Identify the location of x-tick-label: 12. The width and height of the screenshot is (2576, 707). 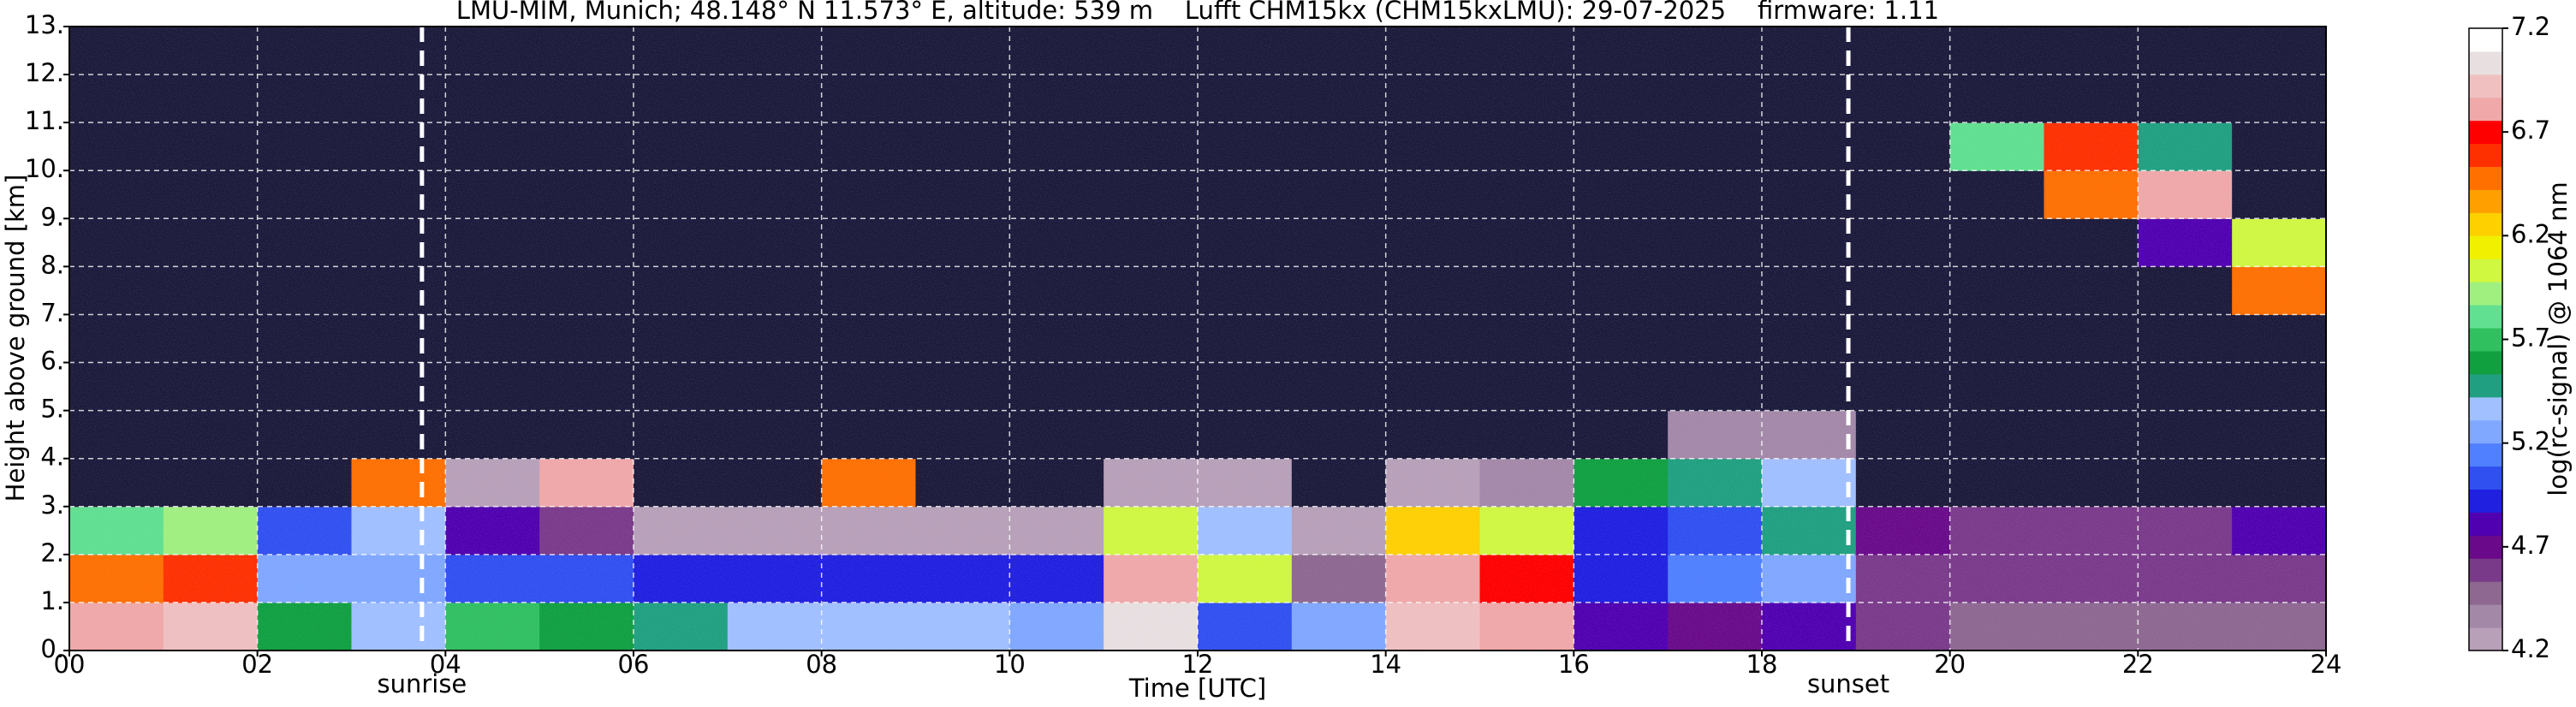
(1198, 664).